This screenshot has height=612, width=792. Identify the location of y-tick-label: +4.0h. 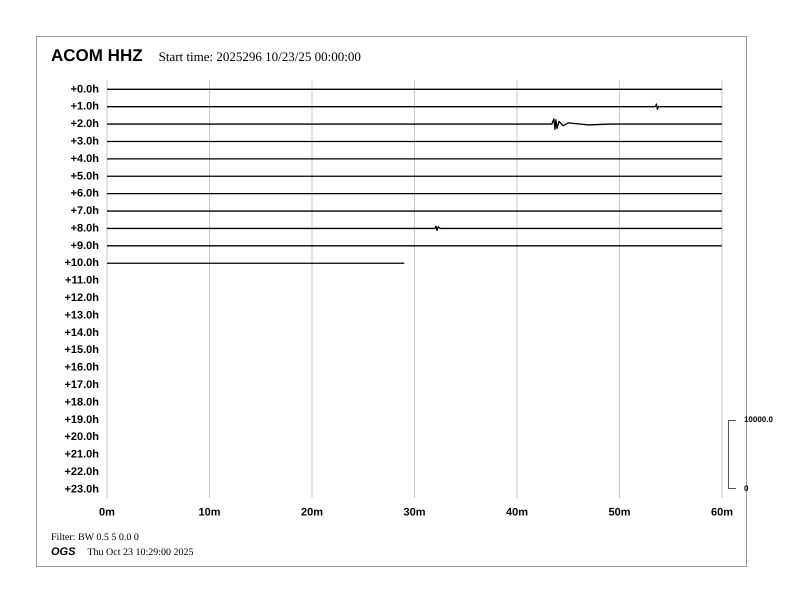
(85, 158).